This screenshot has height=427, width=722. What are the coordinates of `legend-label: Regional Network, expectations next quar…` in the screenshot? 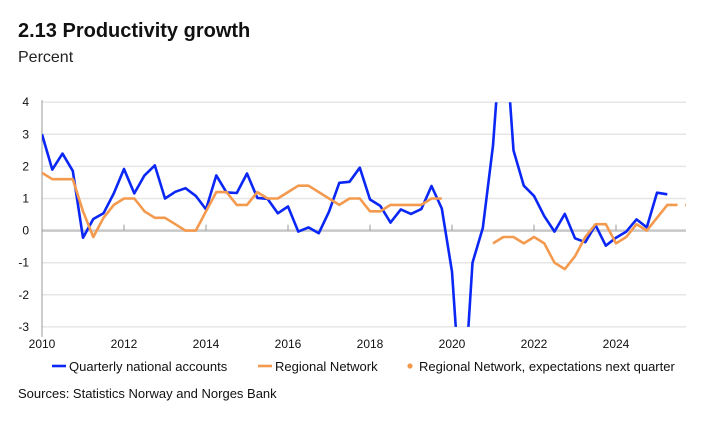 It's located at (547, 366).